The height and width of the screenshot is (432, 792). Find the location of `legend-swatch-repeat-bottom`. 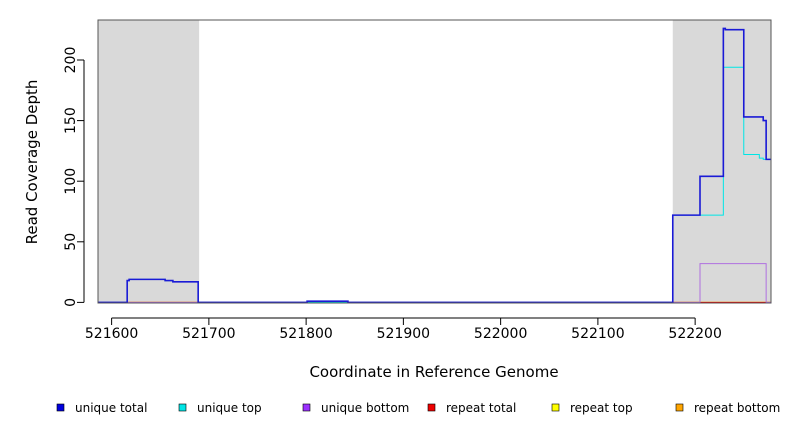

legend-swatch-repeat-bottom is located at coordinates (679, 407).